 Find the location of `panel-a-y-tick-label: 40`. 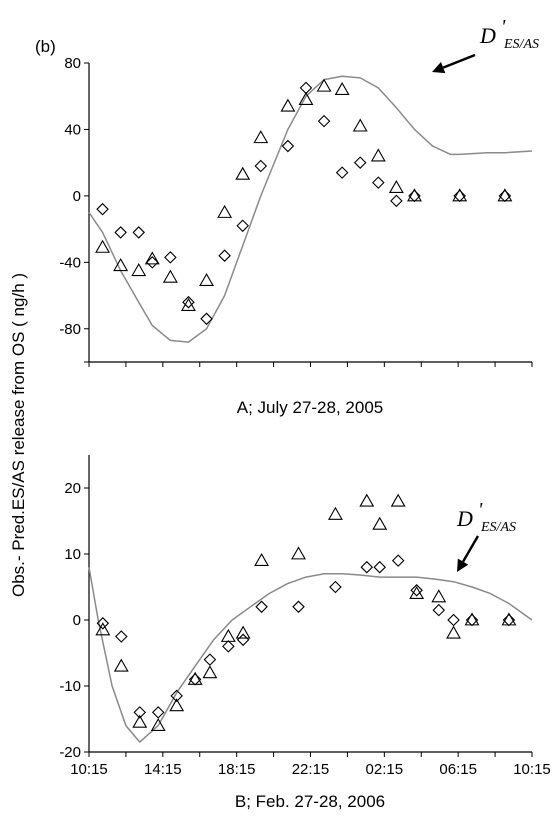

panel-a-y-tick-label: 40 is located at coordinates (72, 129).